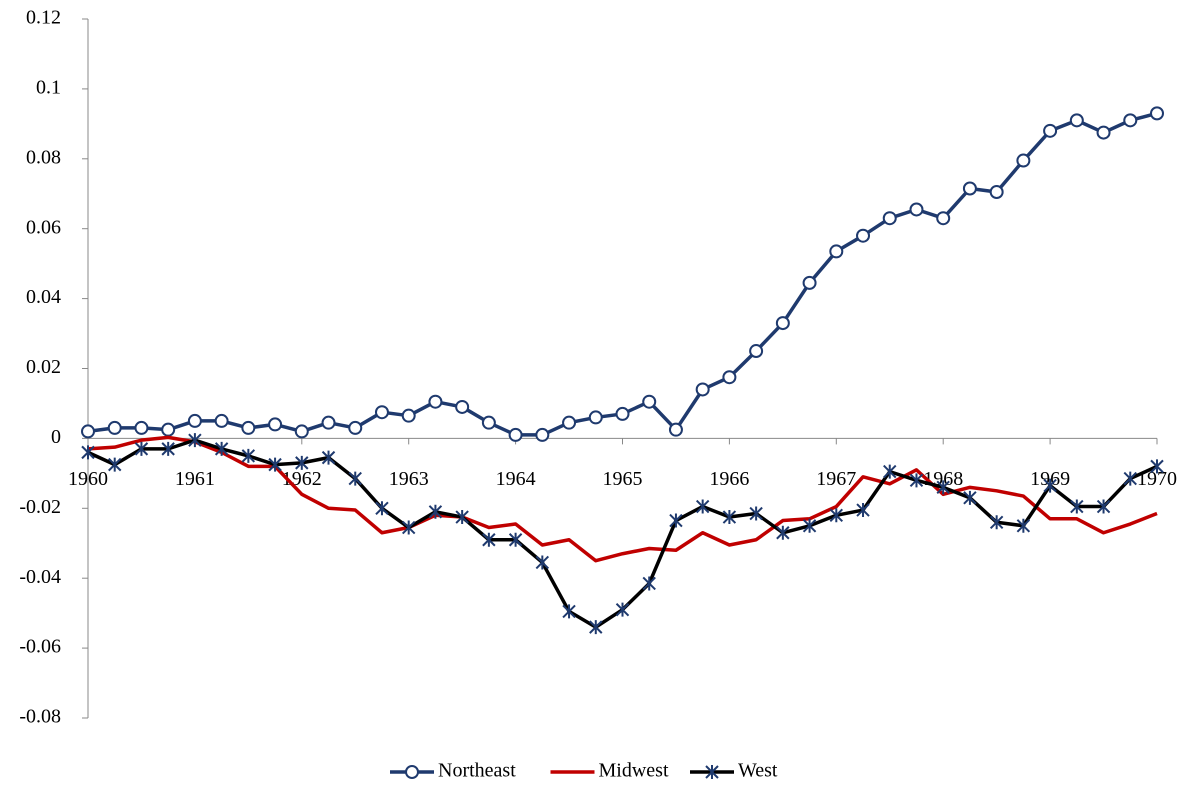 The width and height of the screenshot is (1189, 786). What do you see at coordinates (836, 479) in the screenshot?
I see `x-tick-label: 1967` at bounding box center [836, 479].